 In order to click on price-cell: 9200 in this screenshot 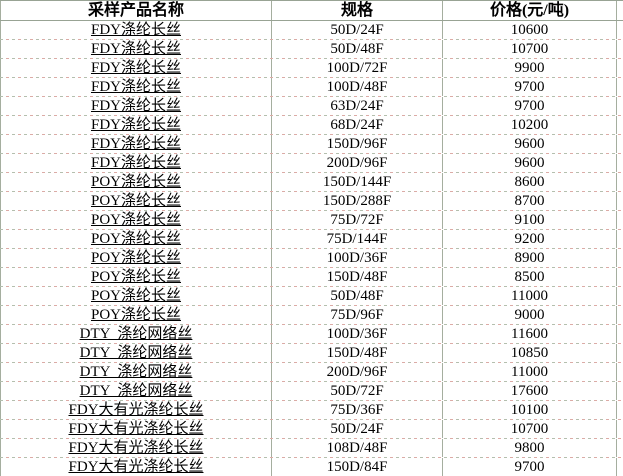, I will do `click(530, 239)`.